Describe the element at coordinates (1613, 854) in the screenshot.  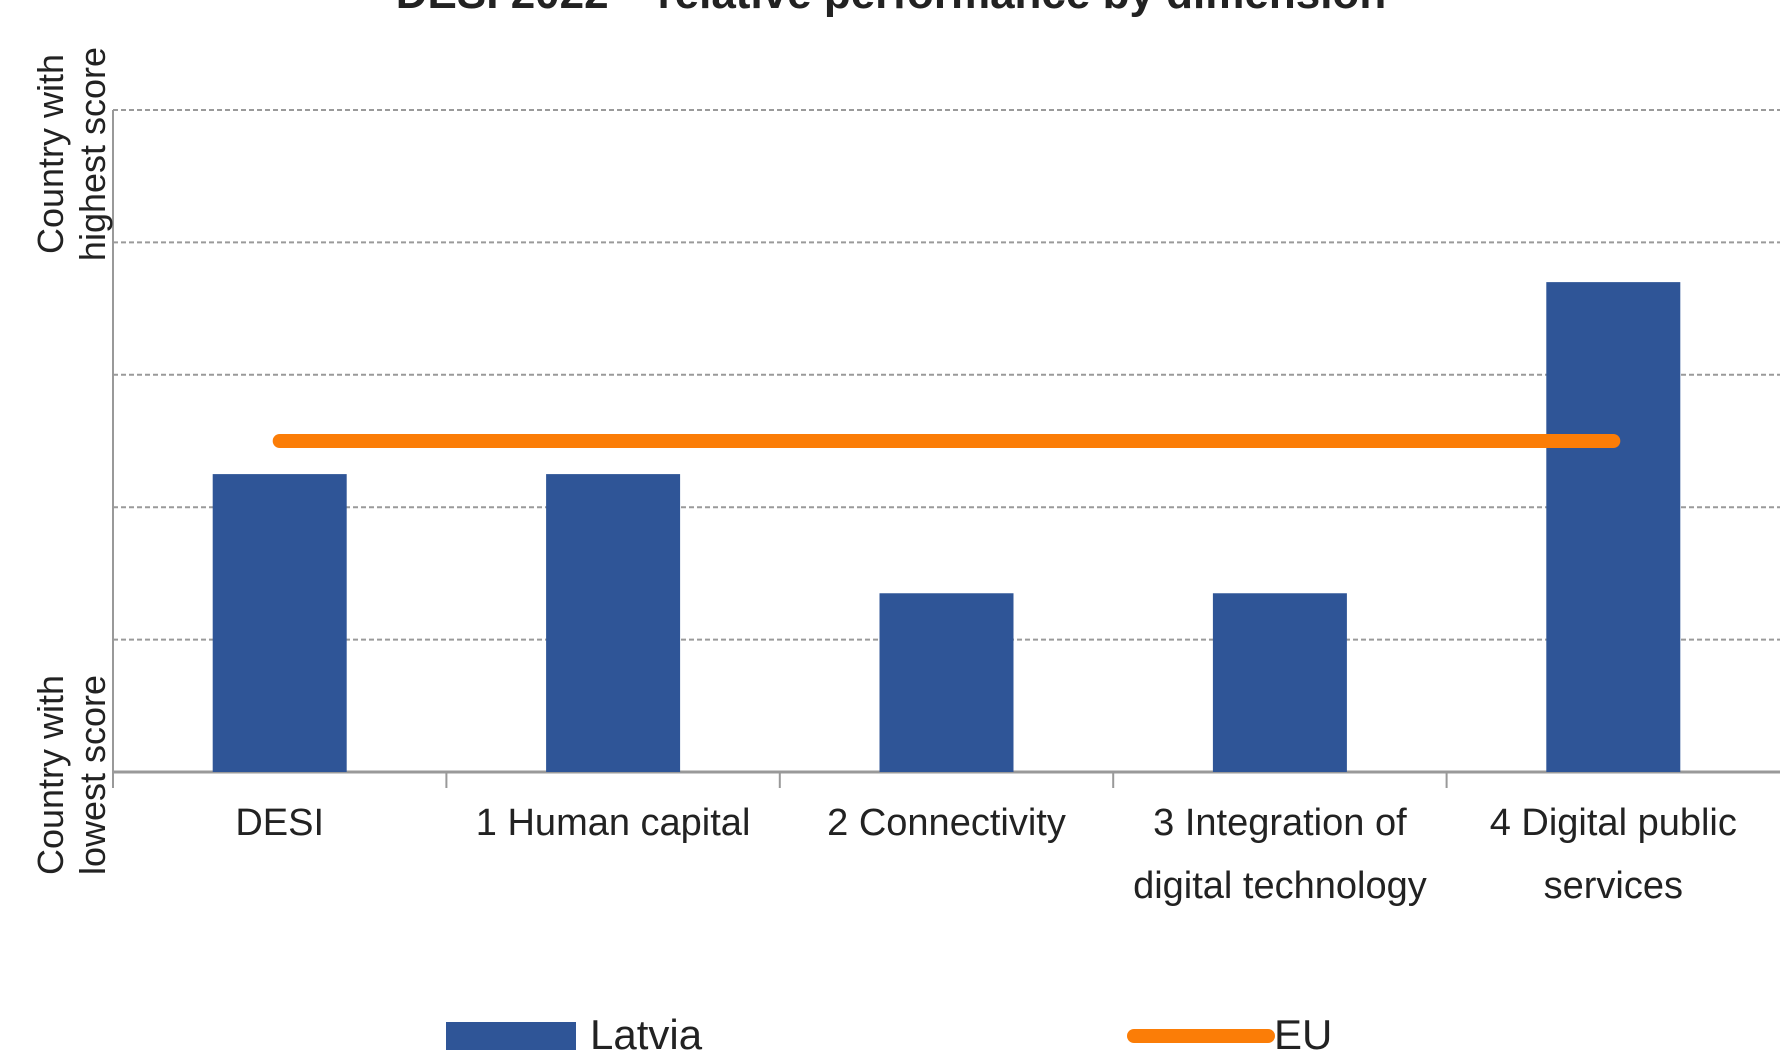
I see `x-tick-label: 4 Digital public services` at that location.